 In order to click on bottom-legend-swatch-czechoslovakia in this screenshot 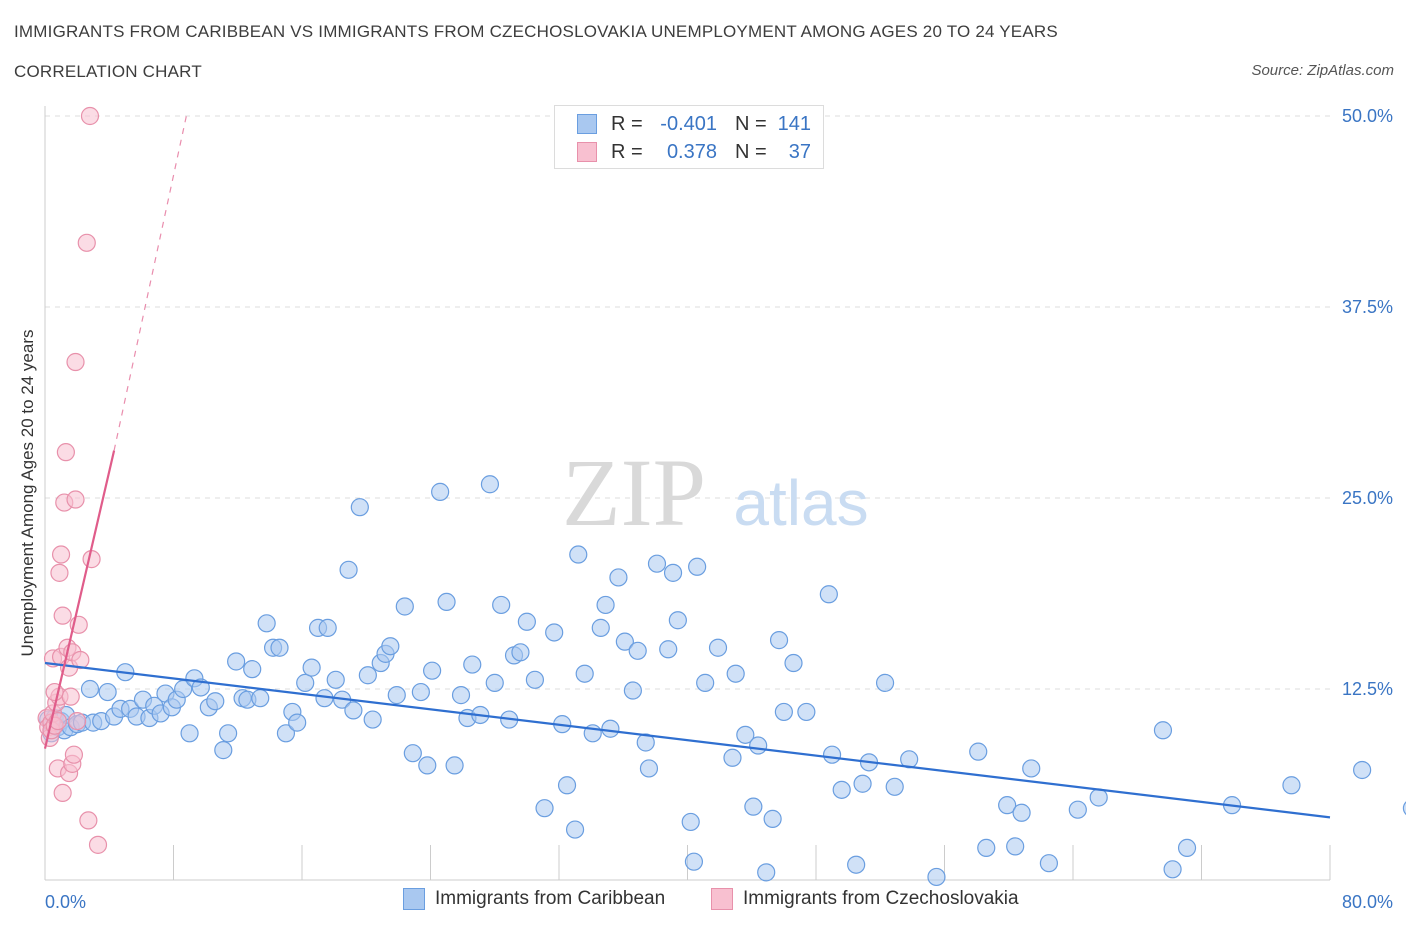, I will do `click(722, 899)`.